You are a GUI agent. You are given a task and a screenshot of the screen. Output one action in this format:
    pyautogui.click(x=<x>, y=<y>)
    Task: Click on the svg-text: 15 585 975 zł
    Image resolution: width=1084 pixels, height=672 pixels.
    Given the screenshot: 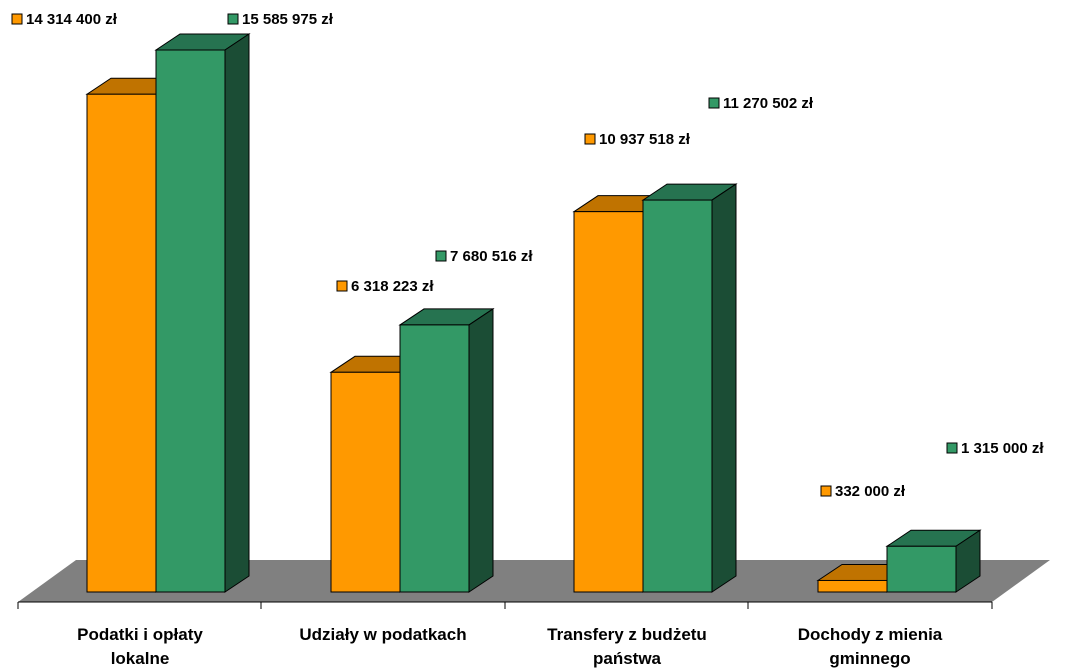 What is the action you would take?
    pyautogui.click(x=288, y=19)
    